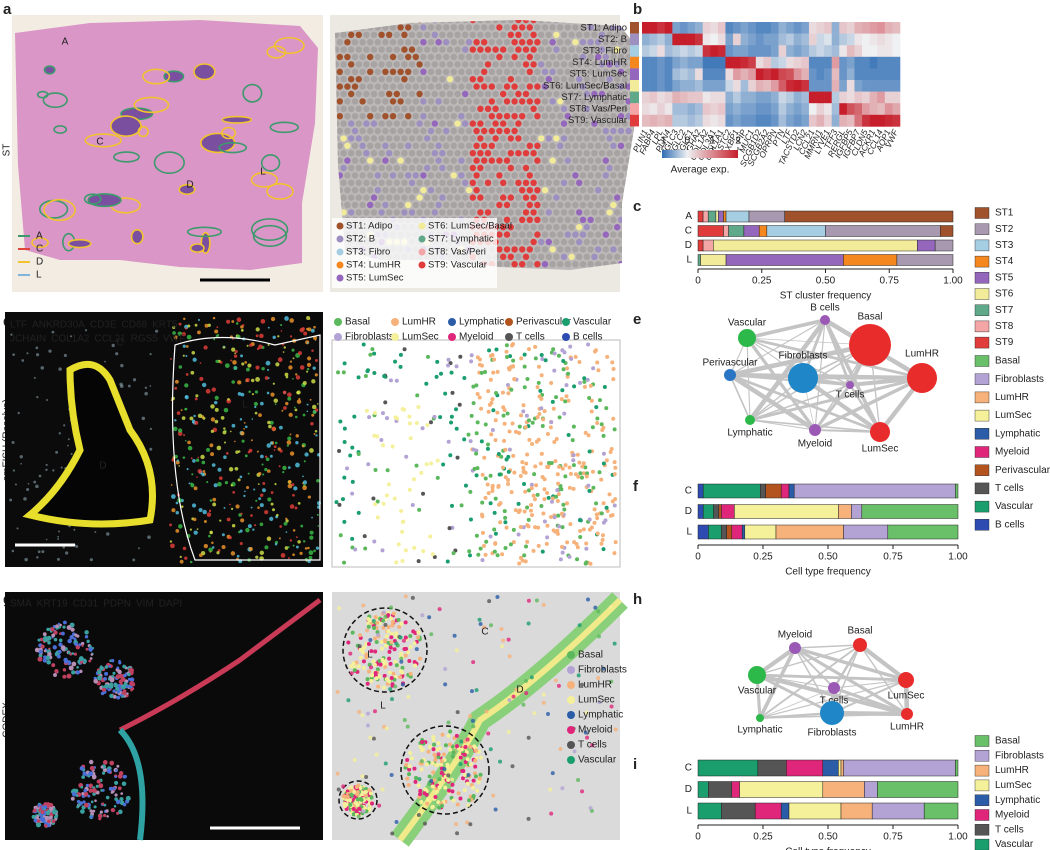 Image resolution: width=1050 pixels, height=850 pixels. I want to click on legend-label: LumHR, so click(595, 685).